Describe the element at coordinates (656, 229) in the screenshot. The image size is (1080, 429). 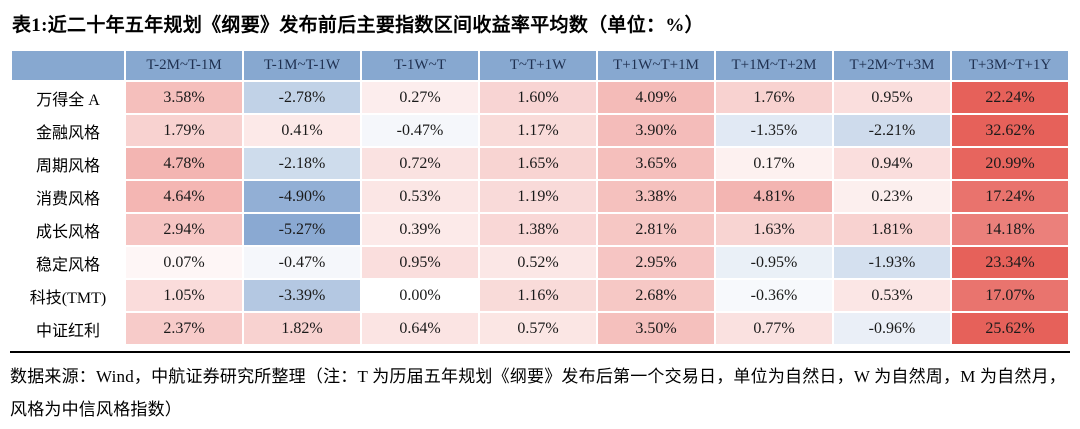
I see `value-cell: 2.81%` at that location.